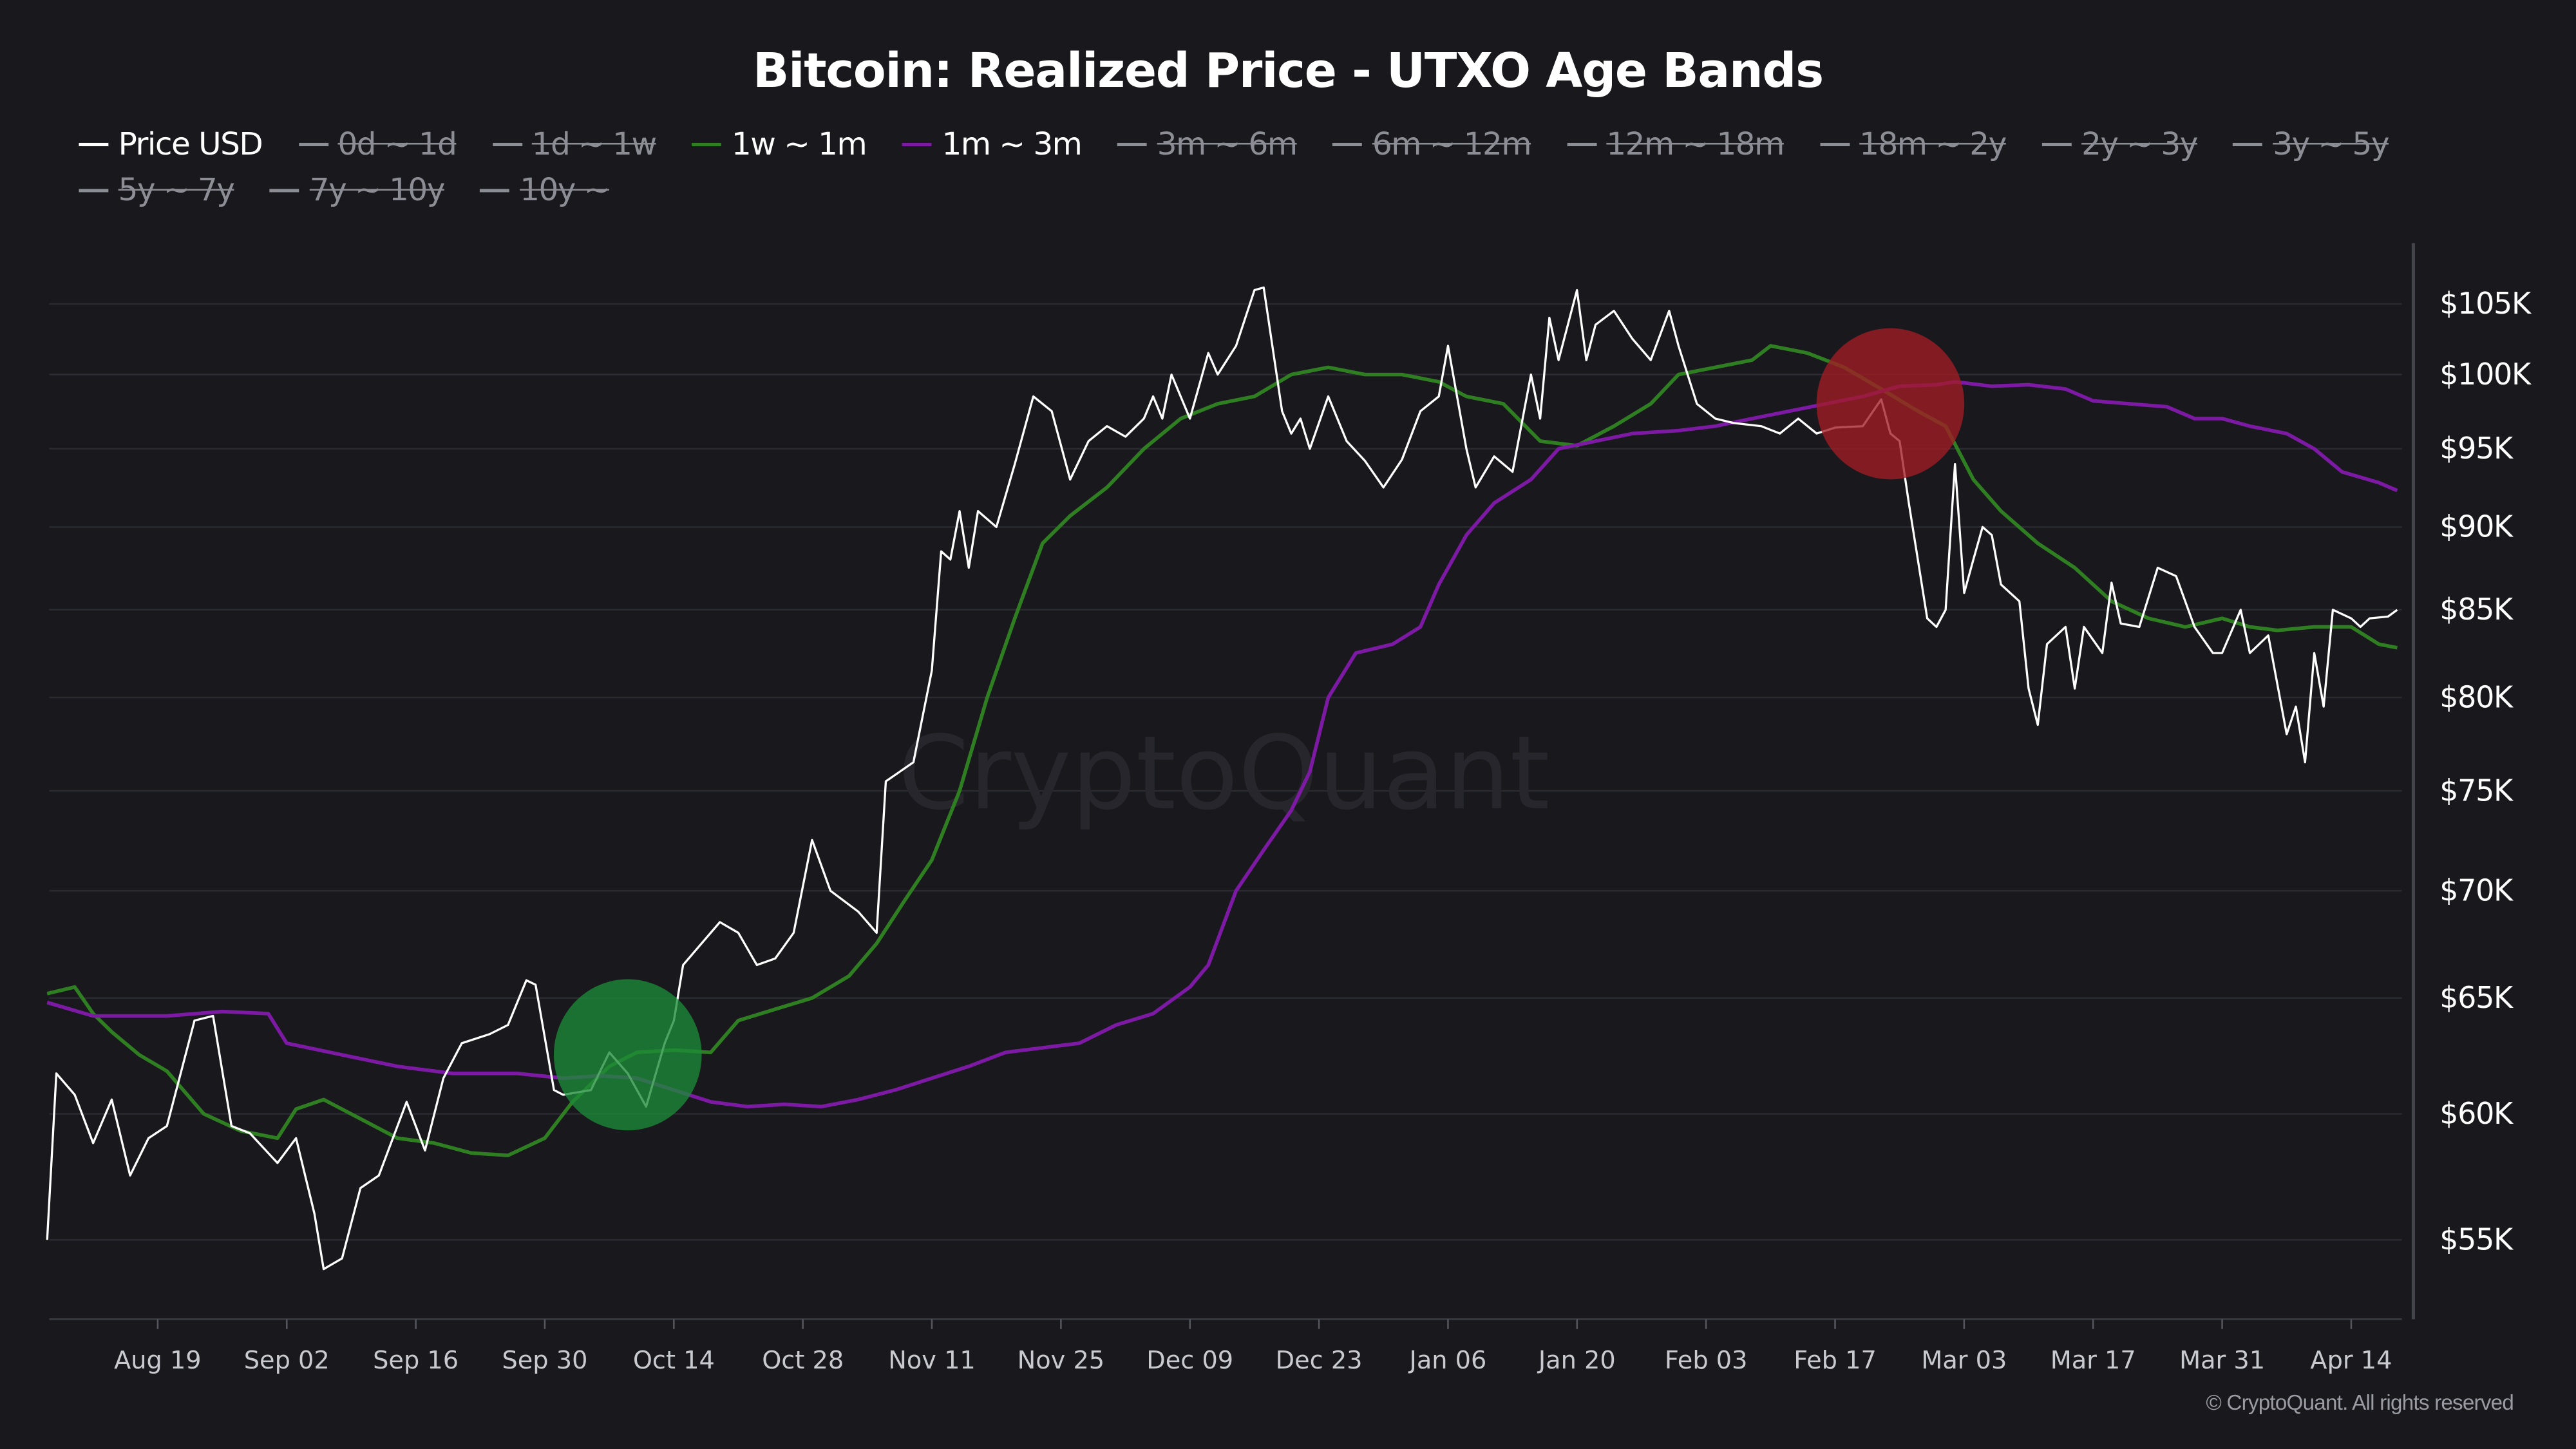 The image size is (2576, 1449). I want to click on legend-label: 0d ~ 1d, so click(397, 144).